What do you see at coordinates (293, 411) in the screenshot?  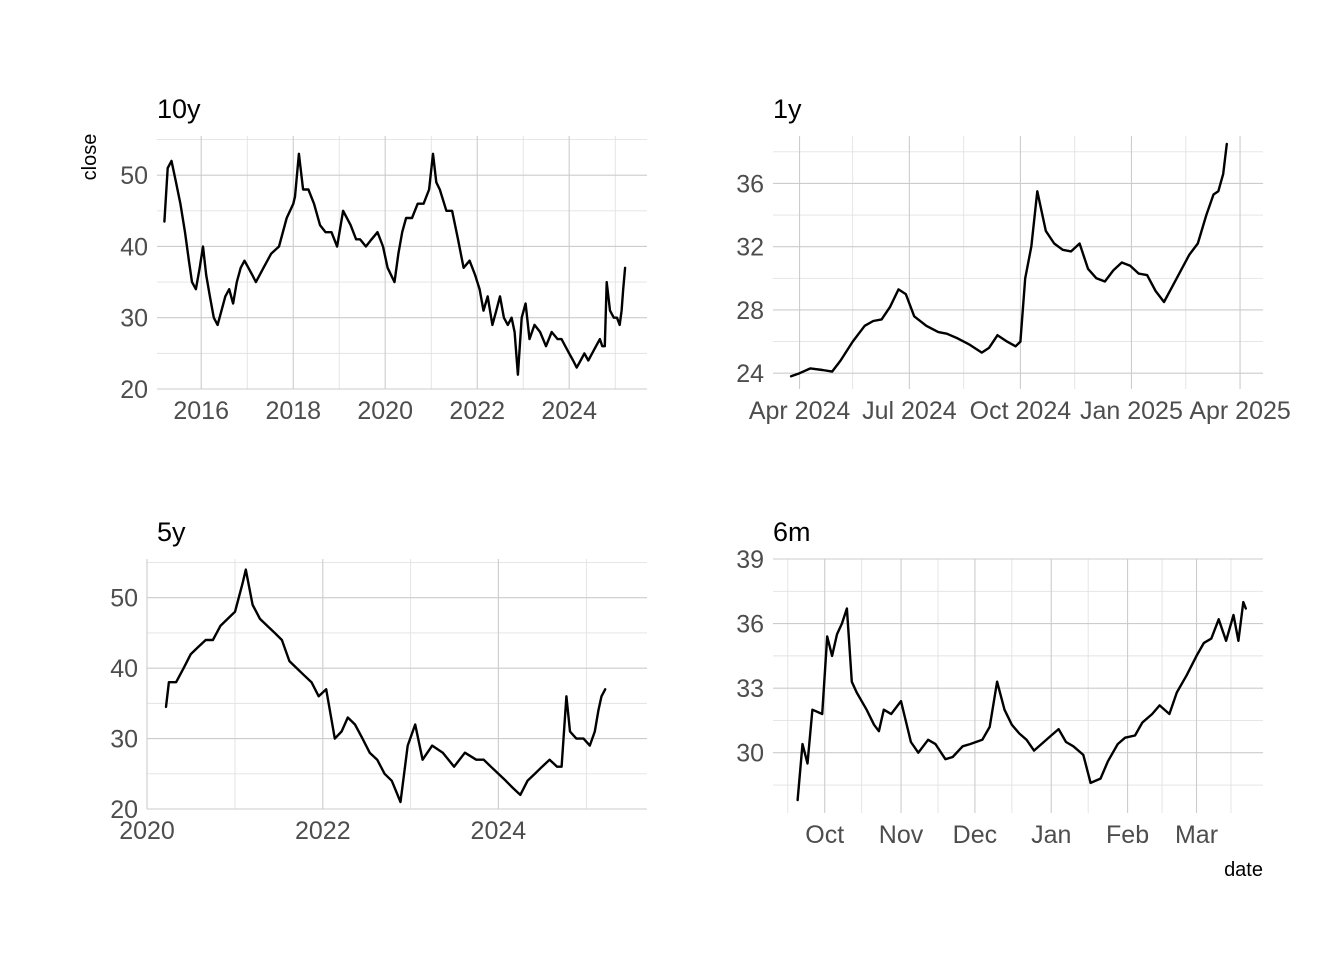 I see `x-tick-label: 2018` at bounding box center [293, 411].